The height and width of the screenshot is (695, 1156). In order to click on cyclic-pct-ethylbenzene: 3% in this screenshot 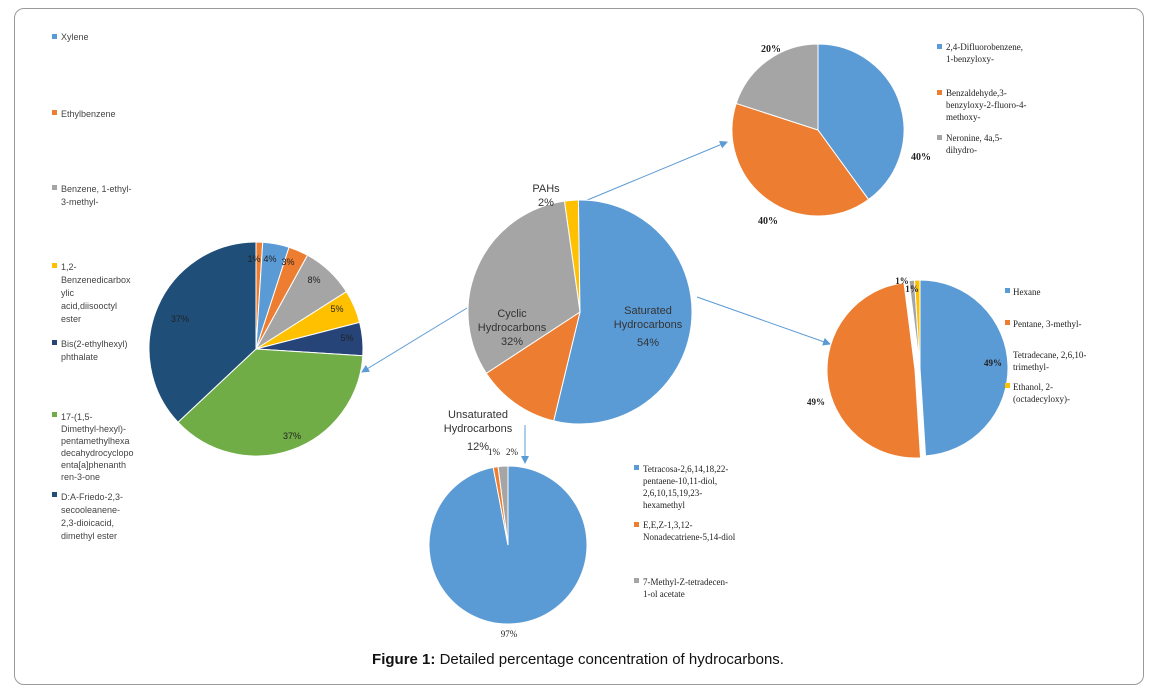, I will do `click(287, 262)`.